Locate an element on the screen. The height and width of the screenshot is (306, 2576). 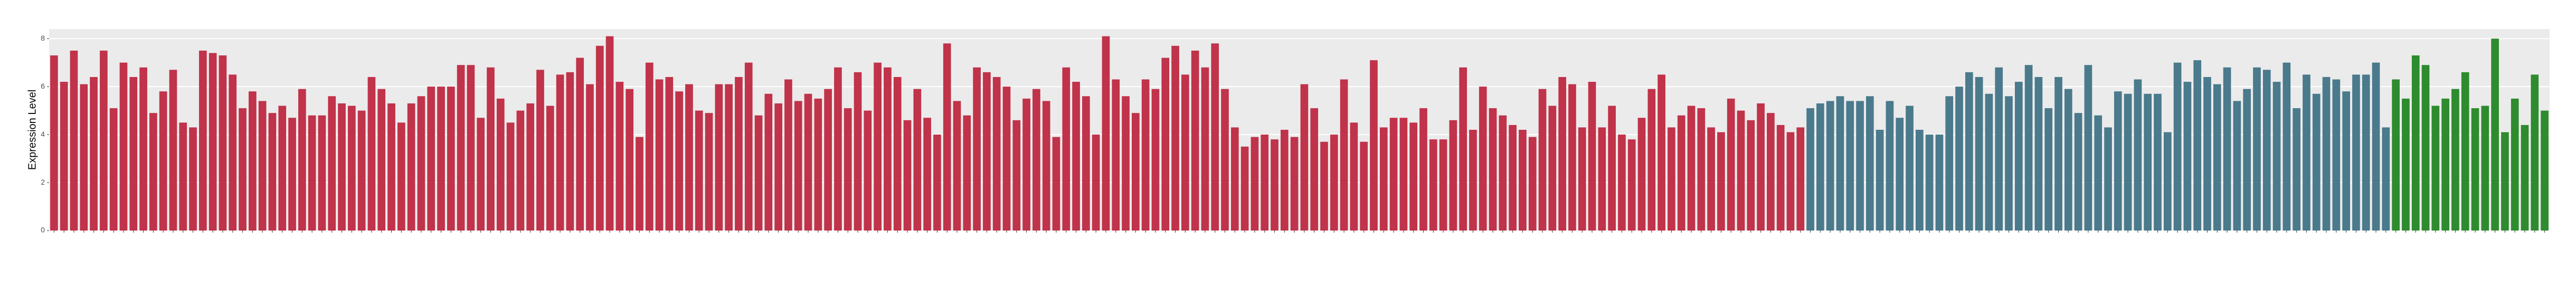
y-tick-label: 0 is located at coordinates (43, 230).